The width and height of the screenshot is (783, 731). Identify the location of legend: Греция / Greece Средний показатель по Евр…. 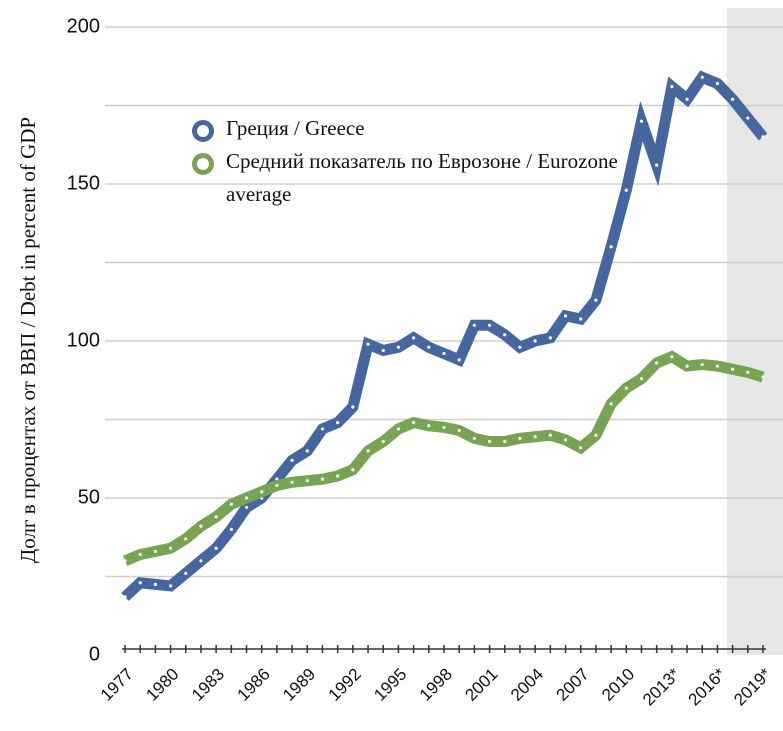
(420, 161).